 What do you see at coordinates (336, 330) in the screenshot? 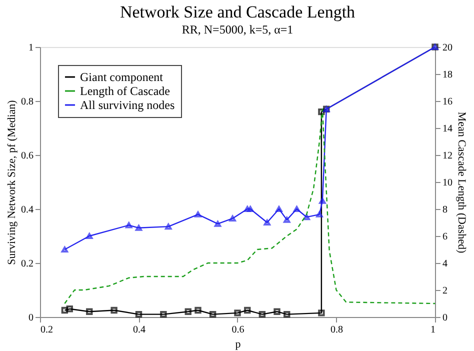
I see `x-tick-label: 0.8` at bounding box center [336, 330].